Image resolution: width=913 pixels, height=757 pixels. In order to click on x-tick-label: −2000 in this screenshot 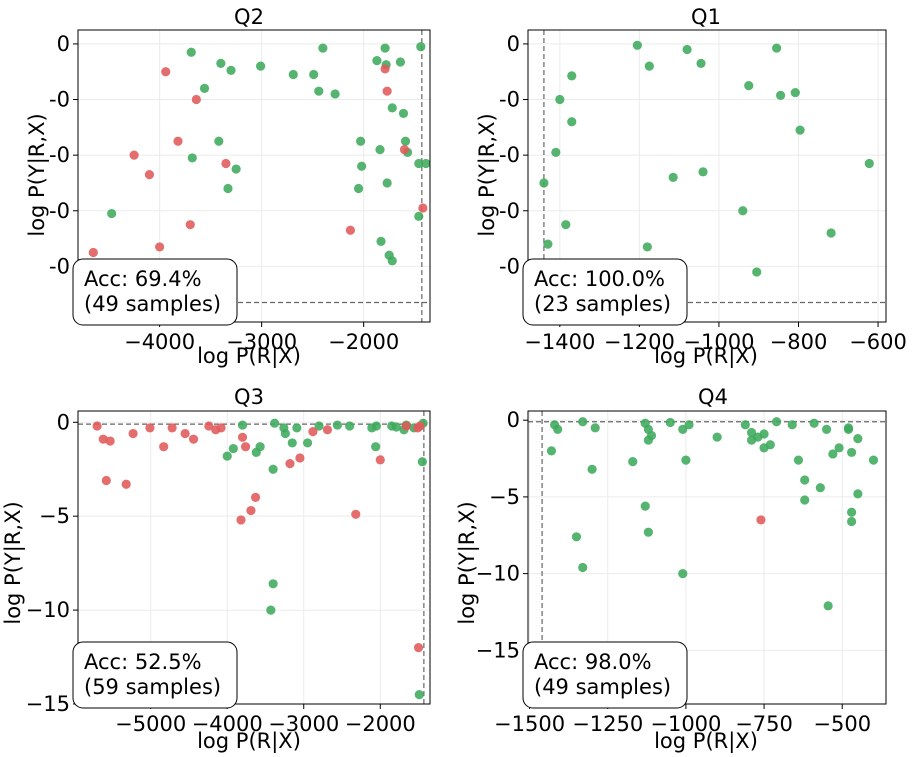, I will do `click(380, 724)`.